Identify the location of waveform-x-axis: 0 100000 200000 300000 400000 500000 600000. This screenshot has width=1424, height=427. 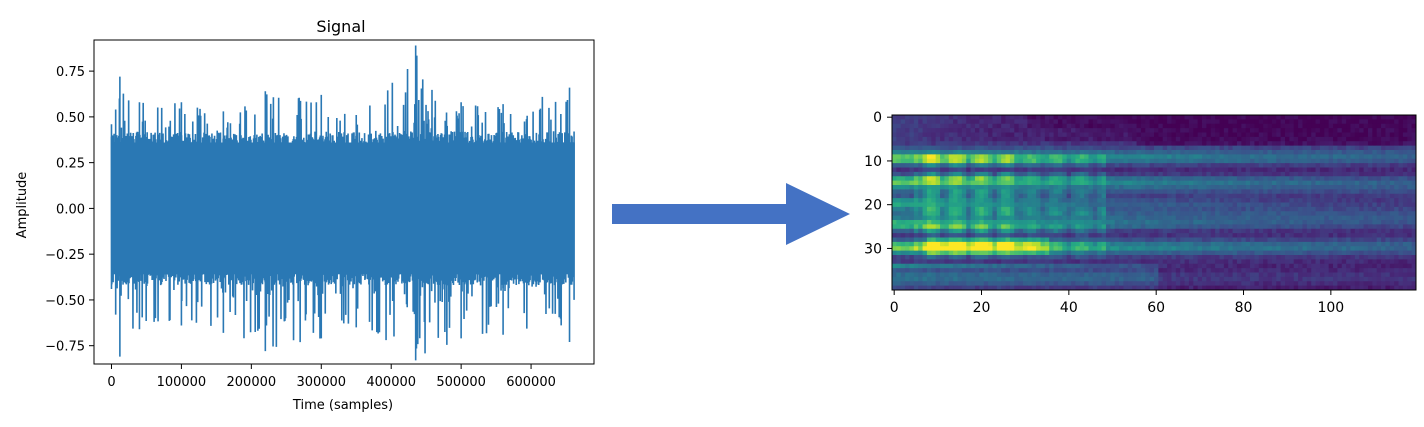
(331, 377).